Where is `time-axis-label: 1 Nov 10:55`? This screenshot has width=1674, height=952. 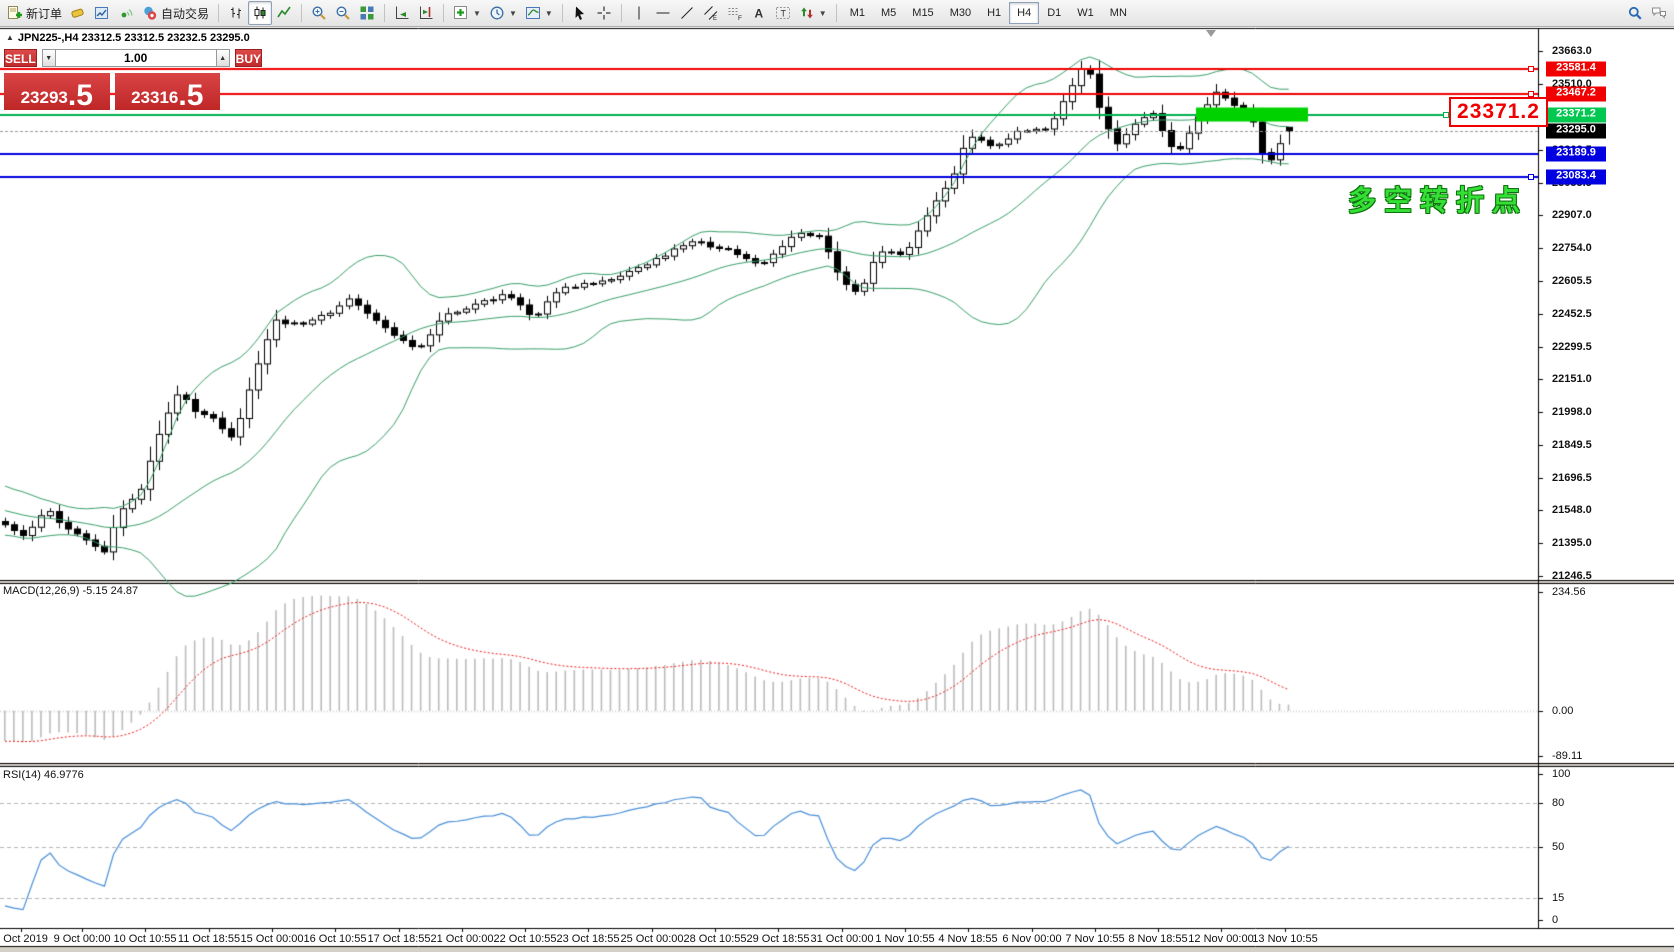 time-axis-label: 1 Nov 10:55 is located at coordinates (905, 939).